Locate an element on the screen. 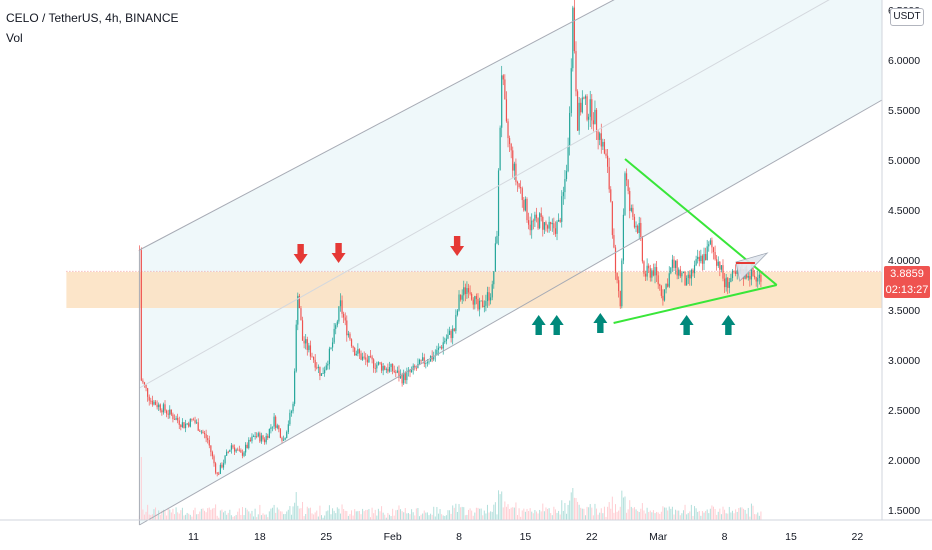 This screenshot has height=550, width=932. symbol-title: CELO / TetherUS, 4h, BINANCE is located at coordinates (92, 18).